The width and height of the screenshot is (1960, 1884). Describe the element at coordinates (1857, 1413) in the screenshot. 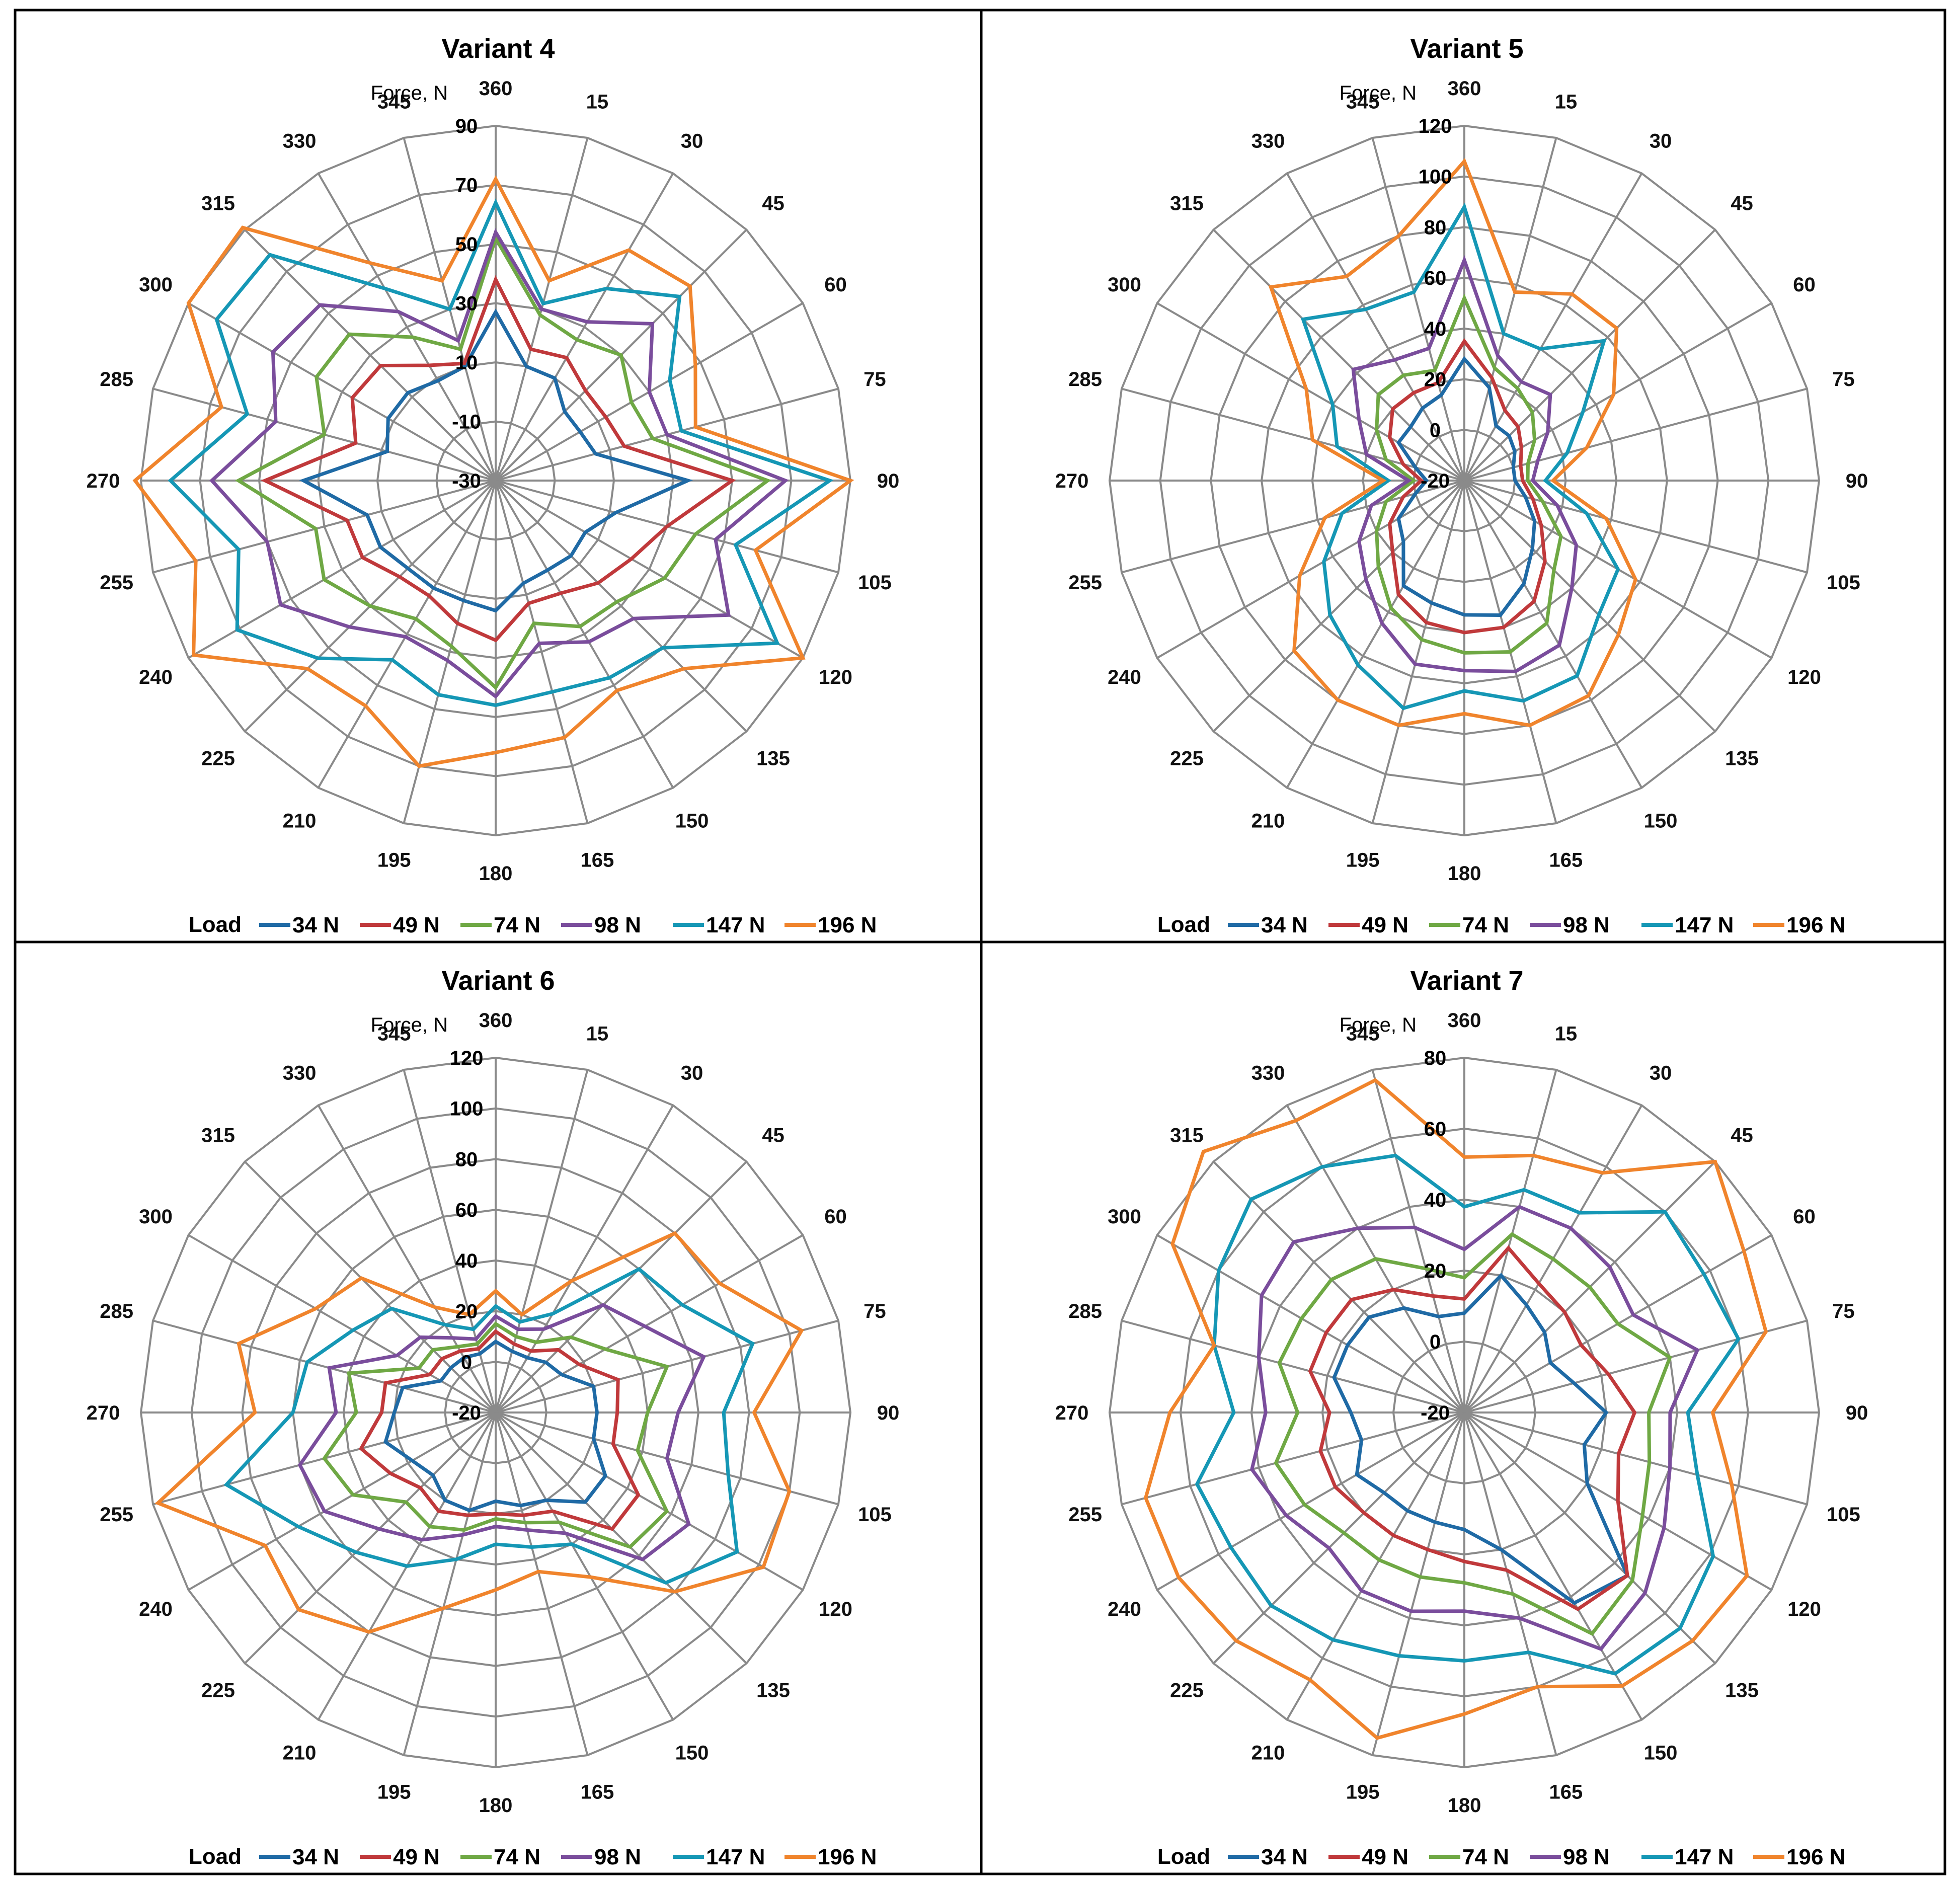

I see `angle-label: 90` at that location.